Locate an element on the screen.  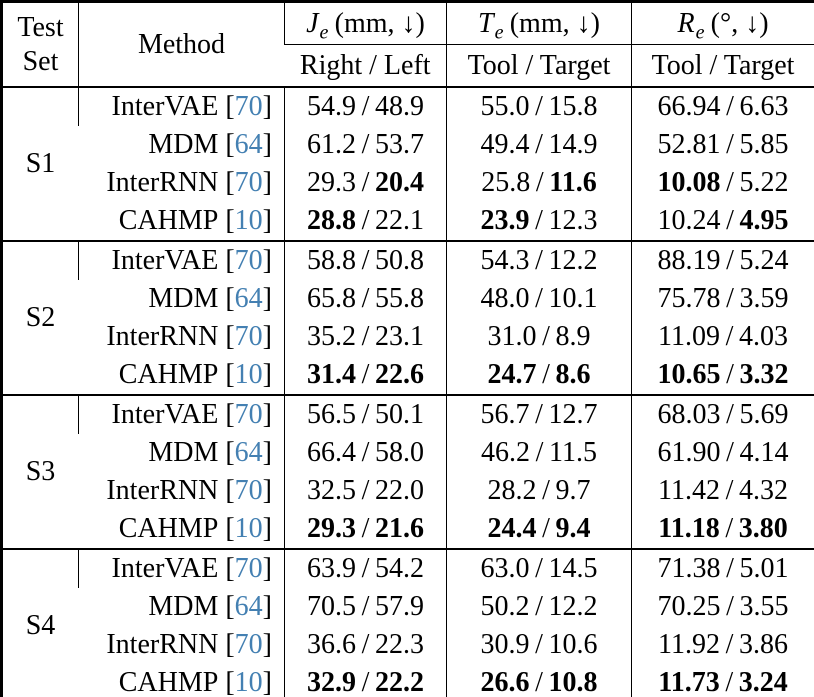
method-cell: InterRNN [70] is located at coordinates (182, 183).